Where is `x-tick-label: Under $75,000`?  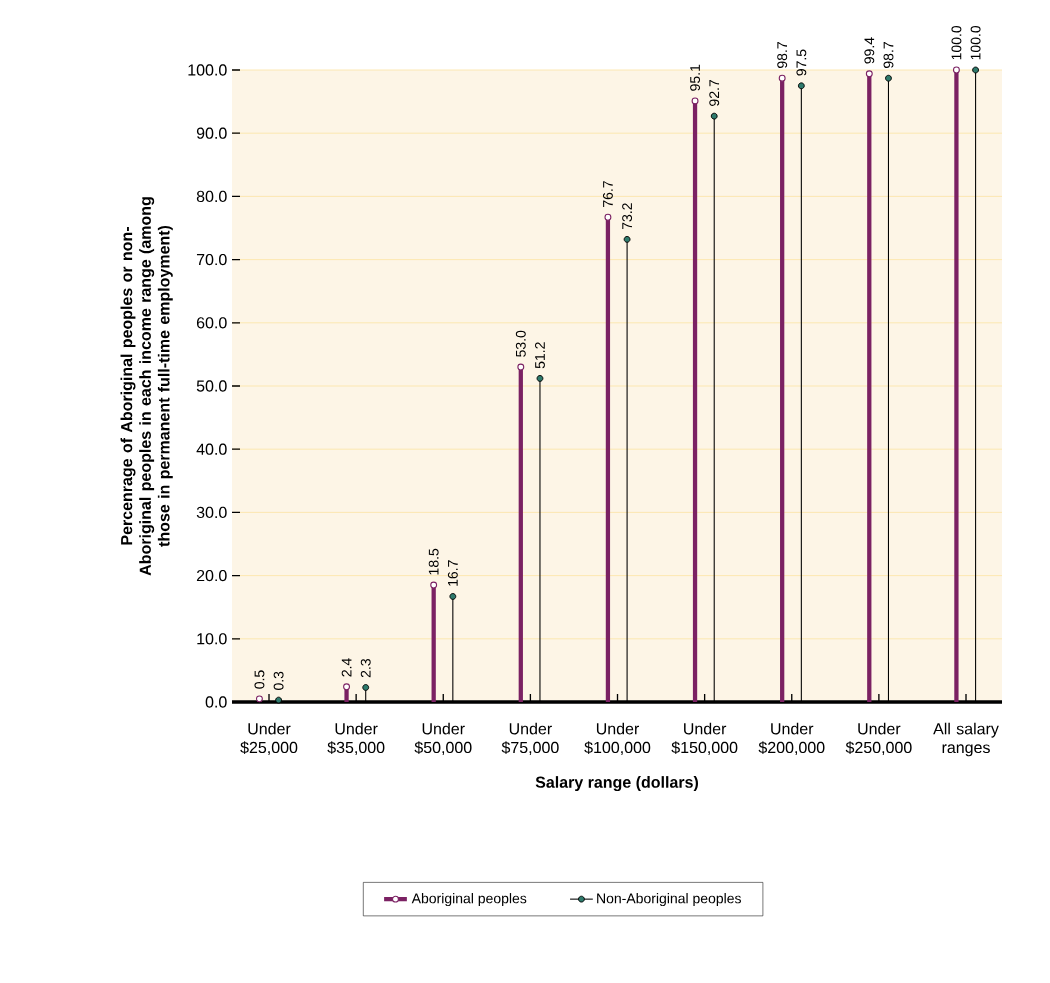 x-tick-label: Under $75,000 is located at coordinates (530, 739).